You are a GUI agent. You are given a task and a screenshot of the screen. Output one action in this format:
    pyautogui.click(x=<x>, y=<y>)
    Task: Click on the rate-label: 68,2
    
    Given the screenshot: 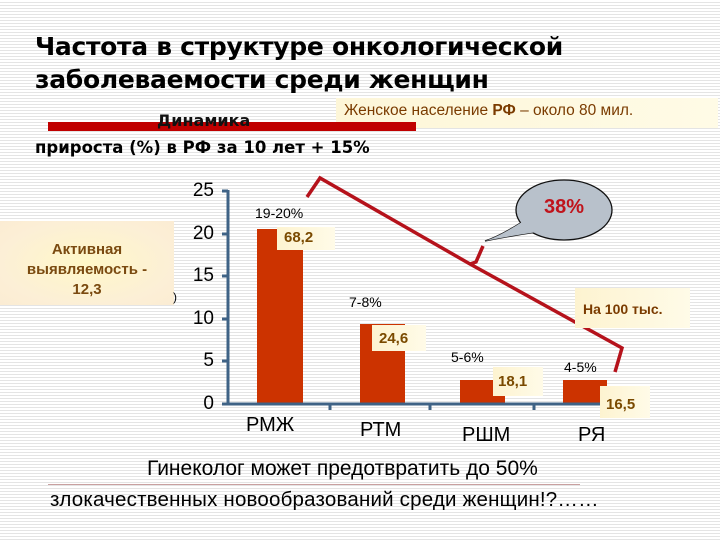 What is the action you would take?
    pyautogui.click(x=299, y=237)
    